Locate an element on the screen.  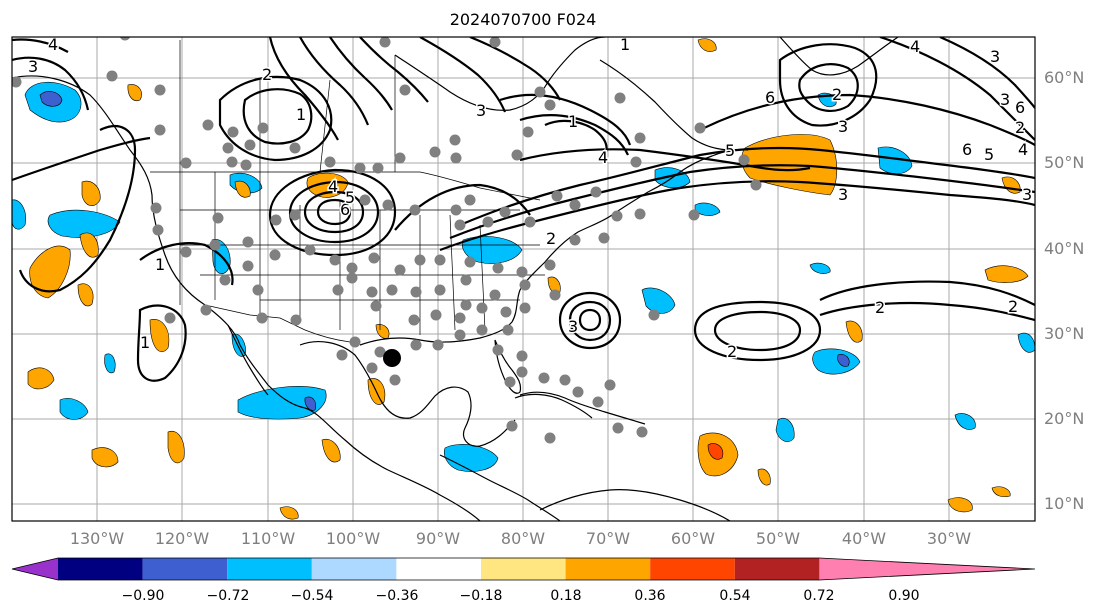
lon-label: 100°W is located at coordinates (353, 538).